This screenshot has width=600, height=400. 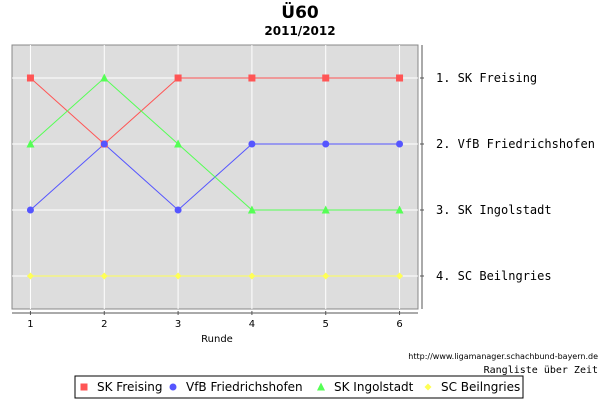 What do you see at coordinates (541, 370) in the screenshot?
I see `chart-caption: Rangliste über Zeit` at bounding box center [541, 370].